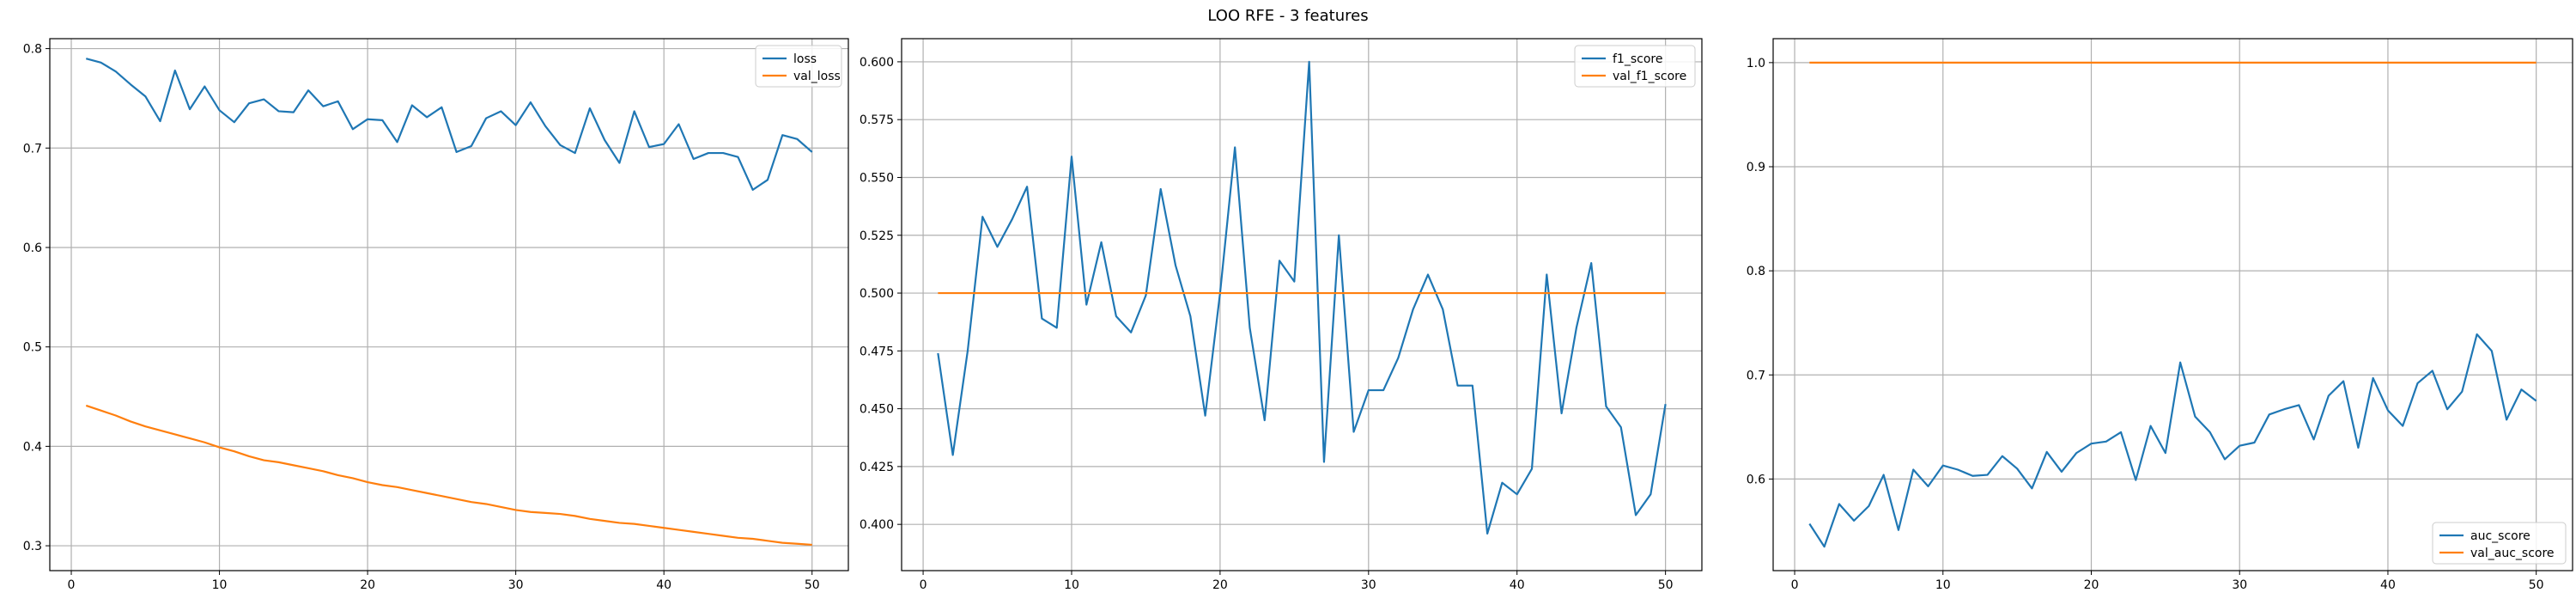  Describe the element at coordinates (877, 178) in the screenshot. I see `y-tick-label: 0.550` at that location.